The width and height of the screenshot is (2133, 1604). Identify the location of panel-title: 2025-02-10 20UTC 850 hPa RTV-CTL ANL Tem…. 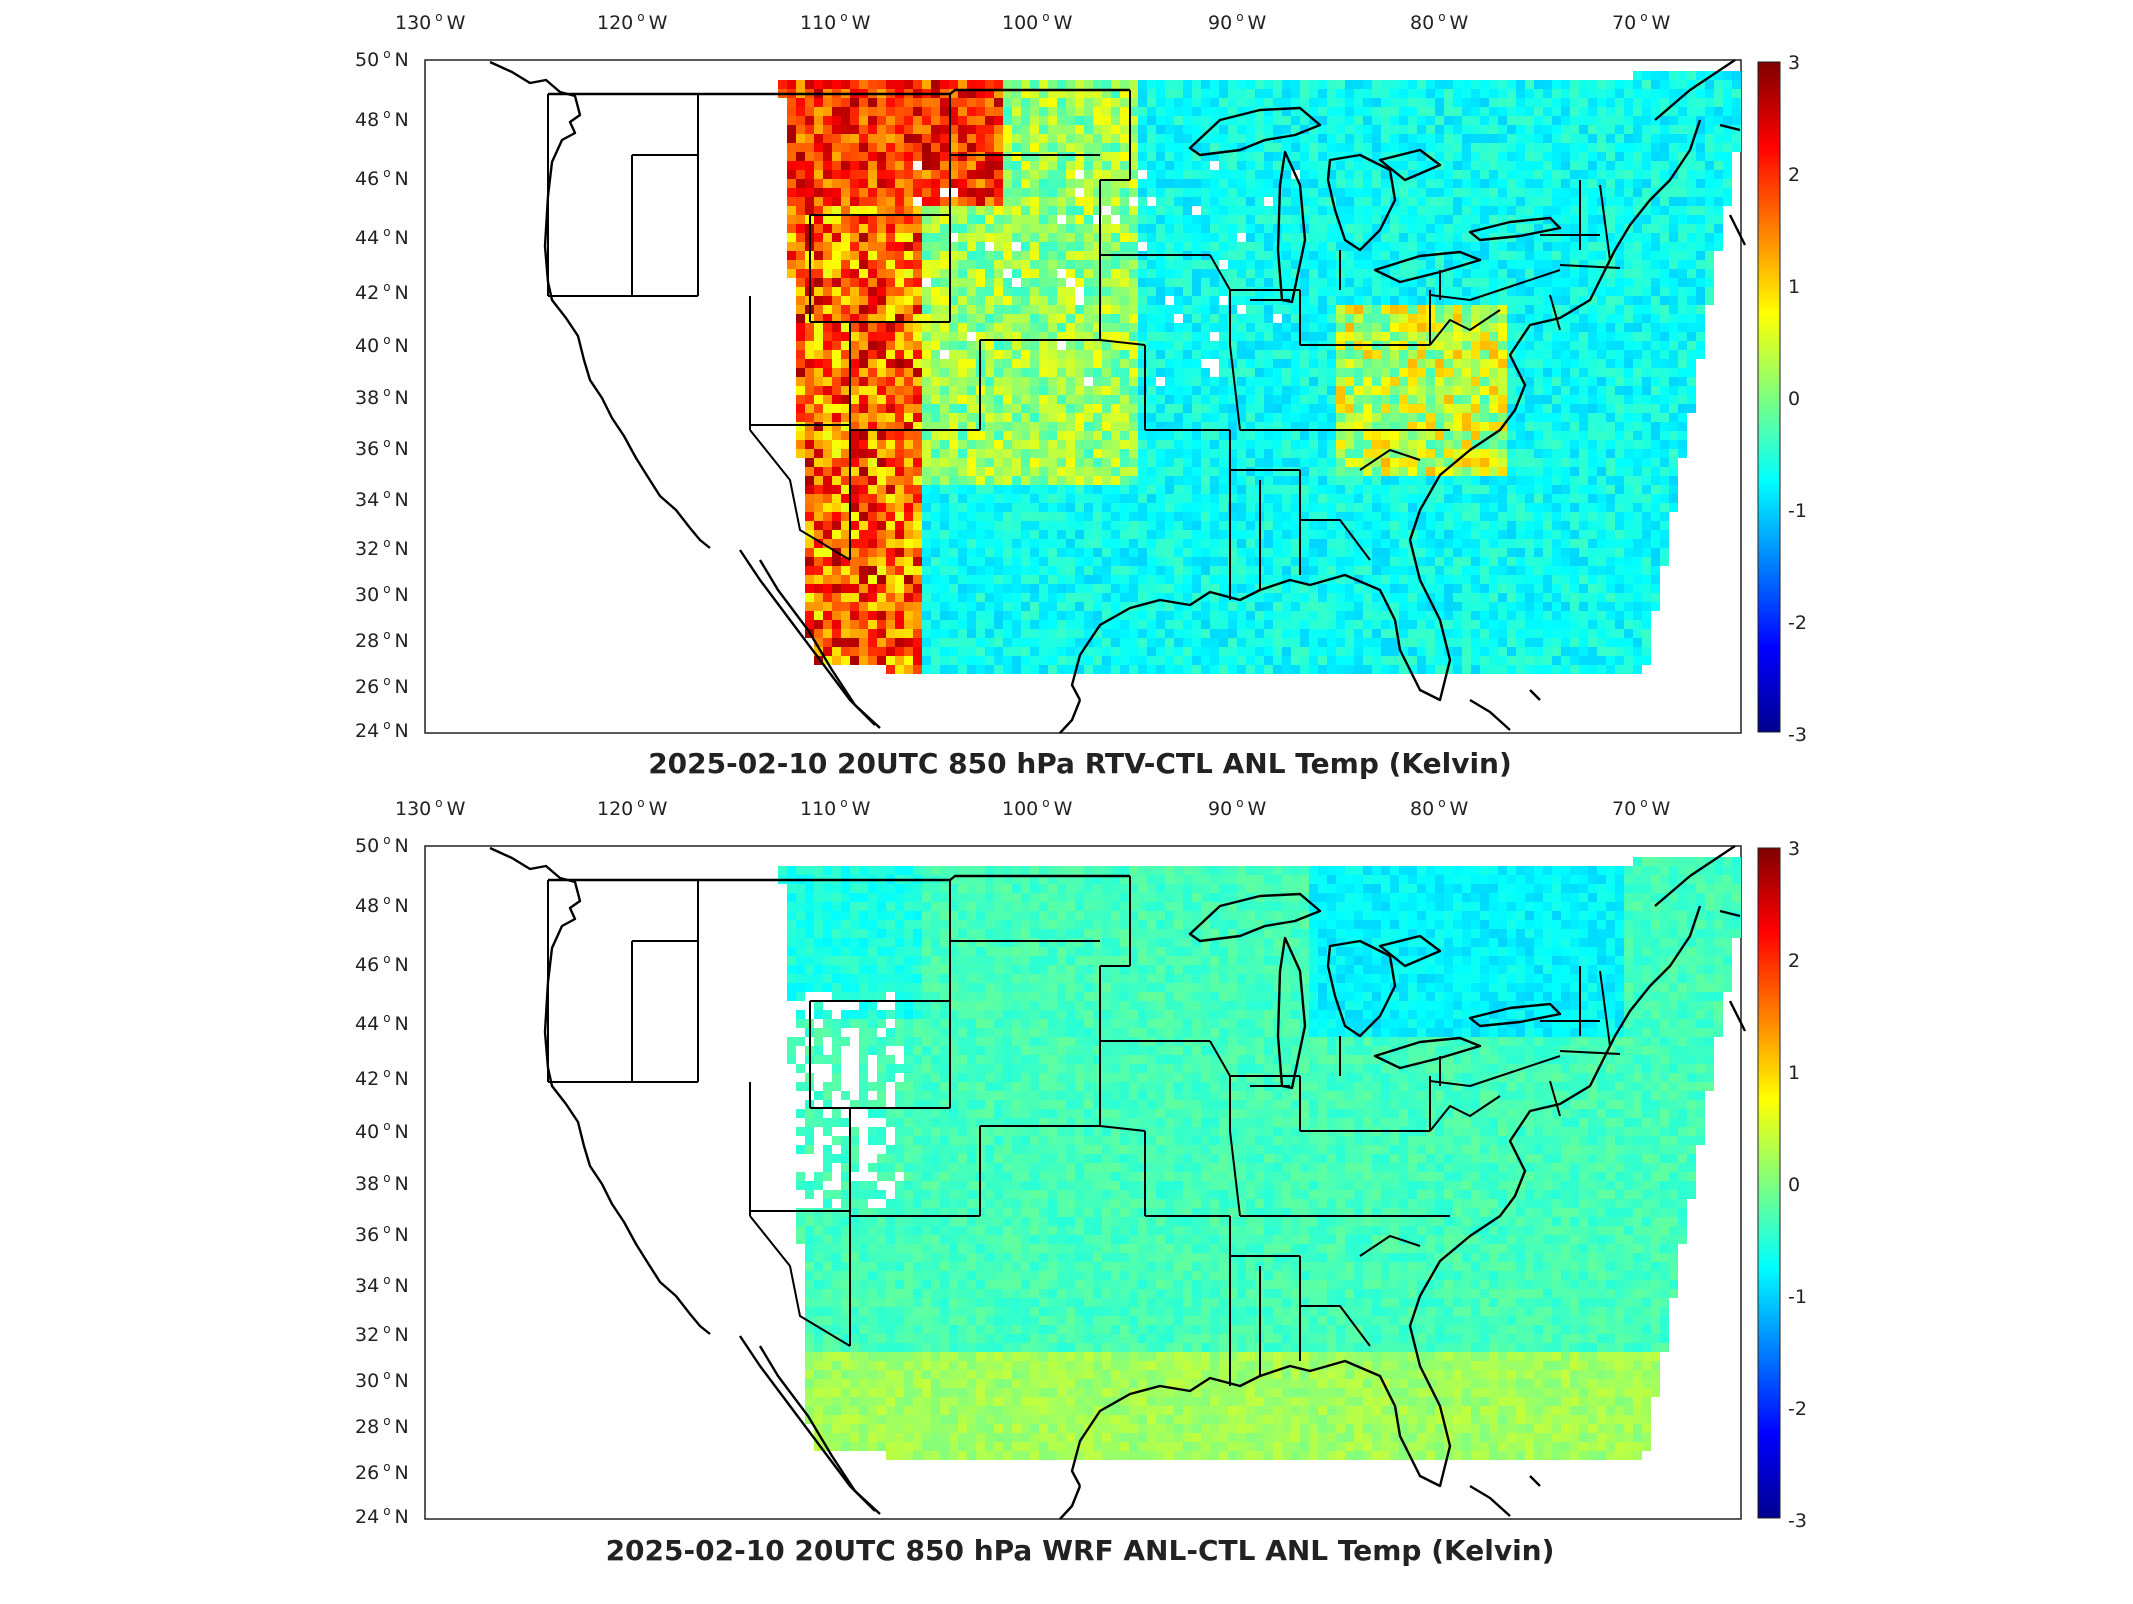
(1080, 763).